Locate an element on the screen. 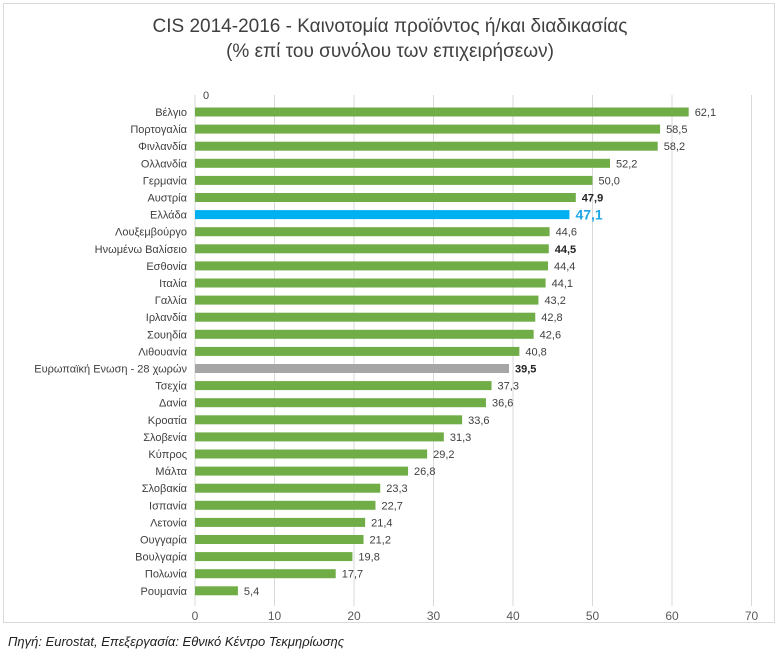 The height and width of the screenshot is (656, 780). category-label: Πορτογαλία is located at coordinates (158, 130).